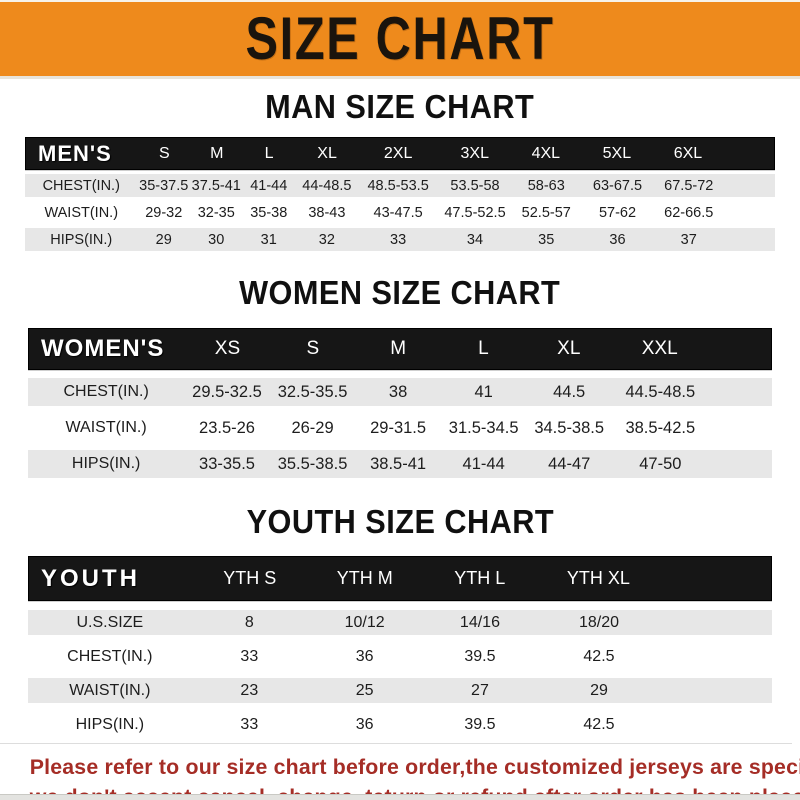  What do you see at coordinates (660, 427) in the screenshot?
I see `size-value-cell: 38.5-42.5` at bounding box center [660, 427].